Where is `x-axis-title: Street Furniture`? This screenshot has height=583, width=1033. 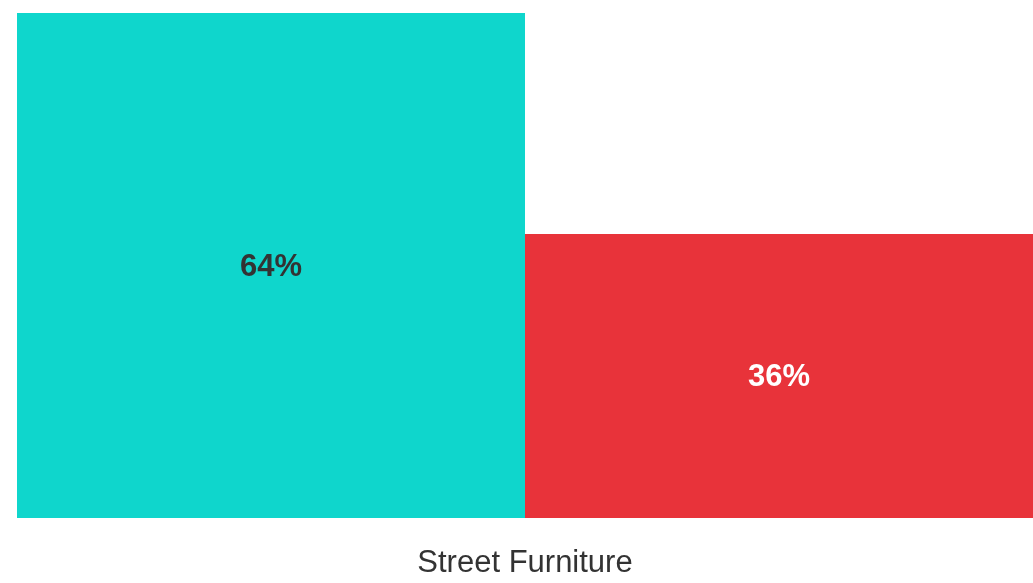
x-axis-title: Street Furniture is located at coordinates (525, 562).